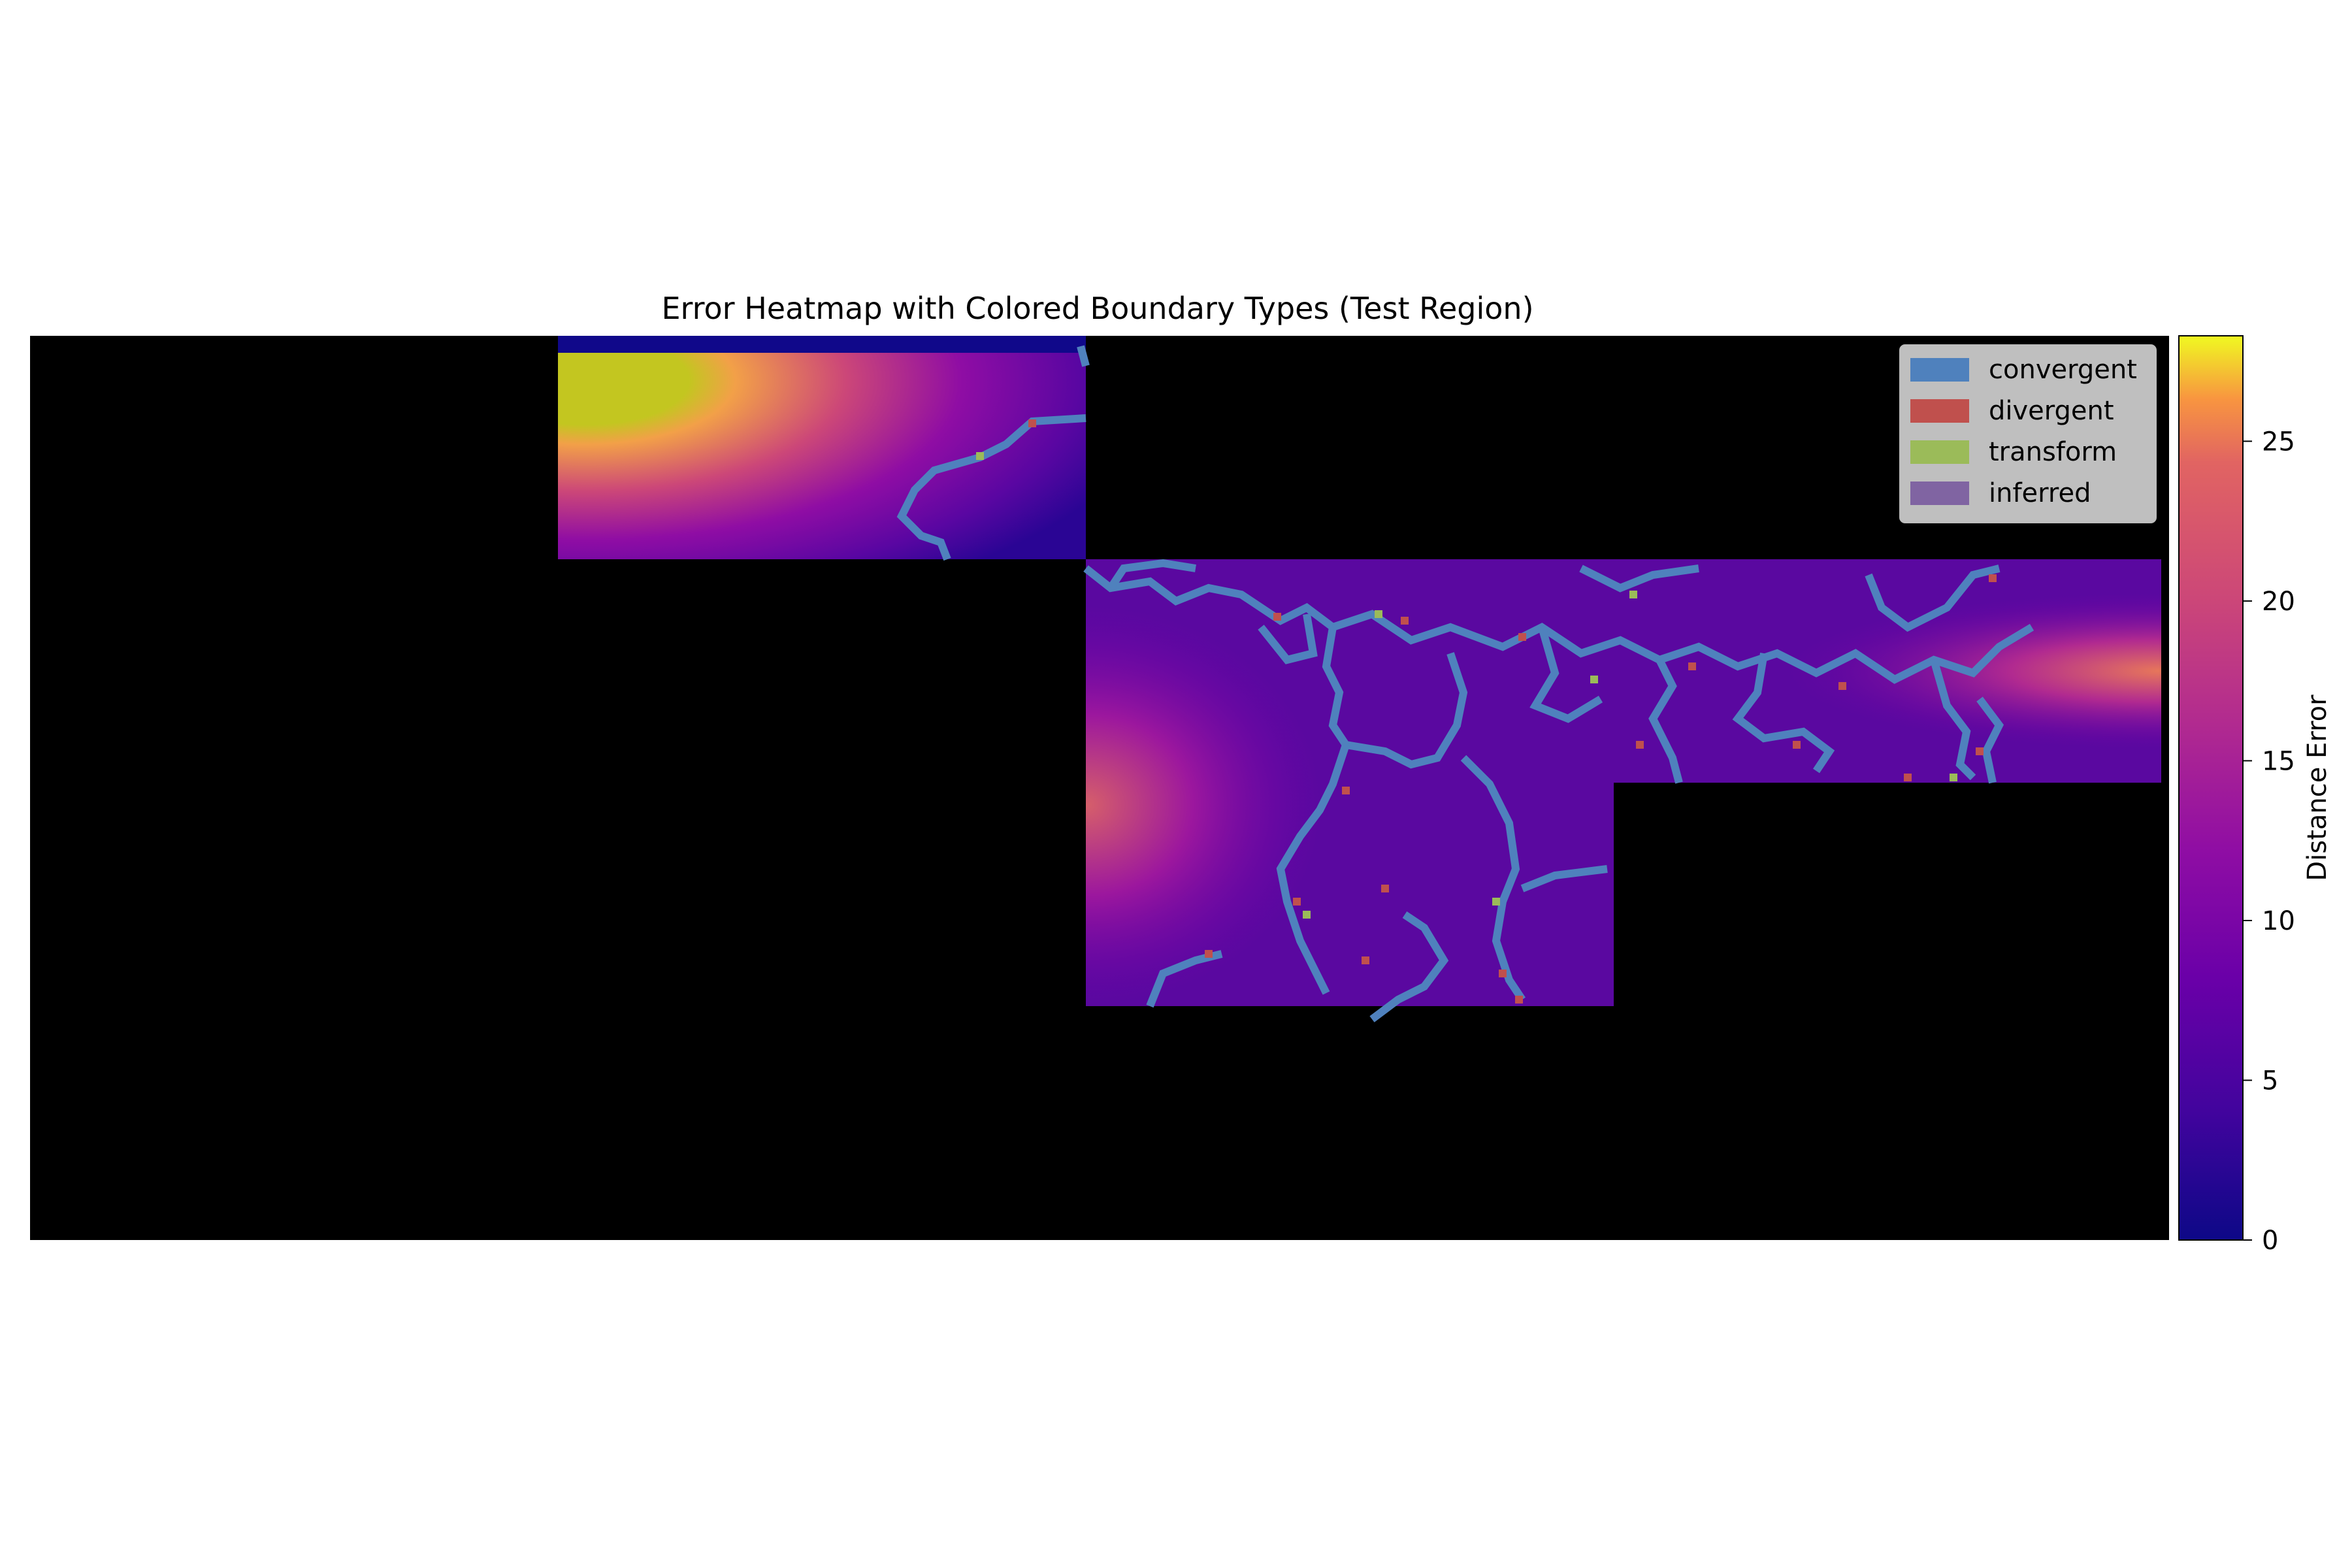 The height and width of the screenshot is (1568, 2352). What do you see at coordinates (2063, 370) in the screenshot?
I see `legend-label-convergent: convergent` at bounding box center [2063, 370].